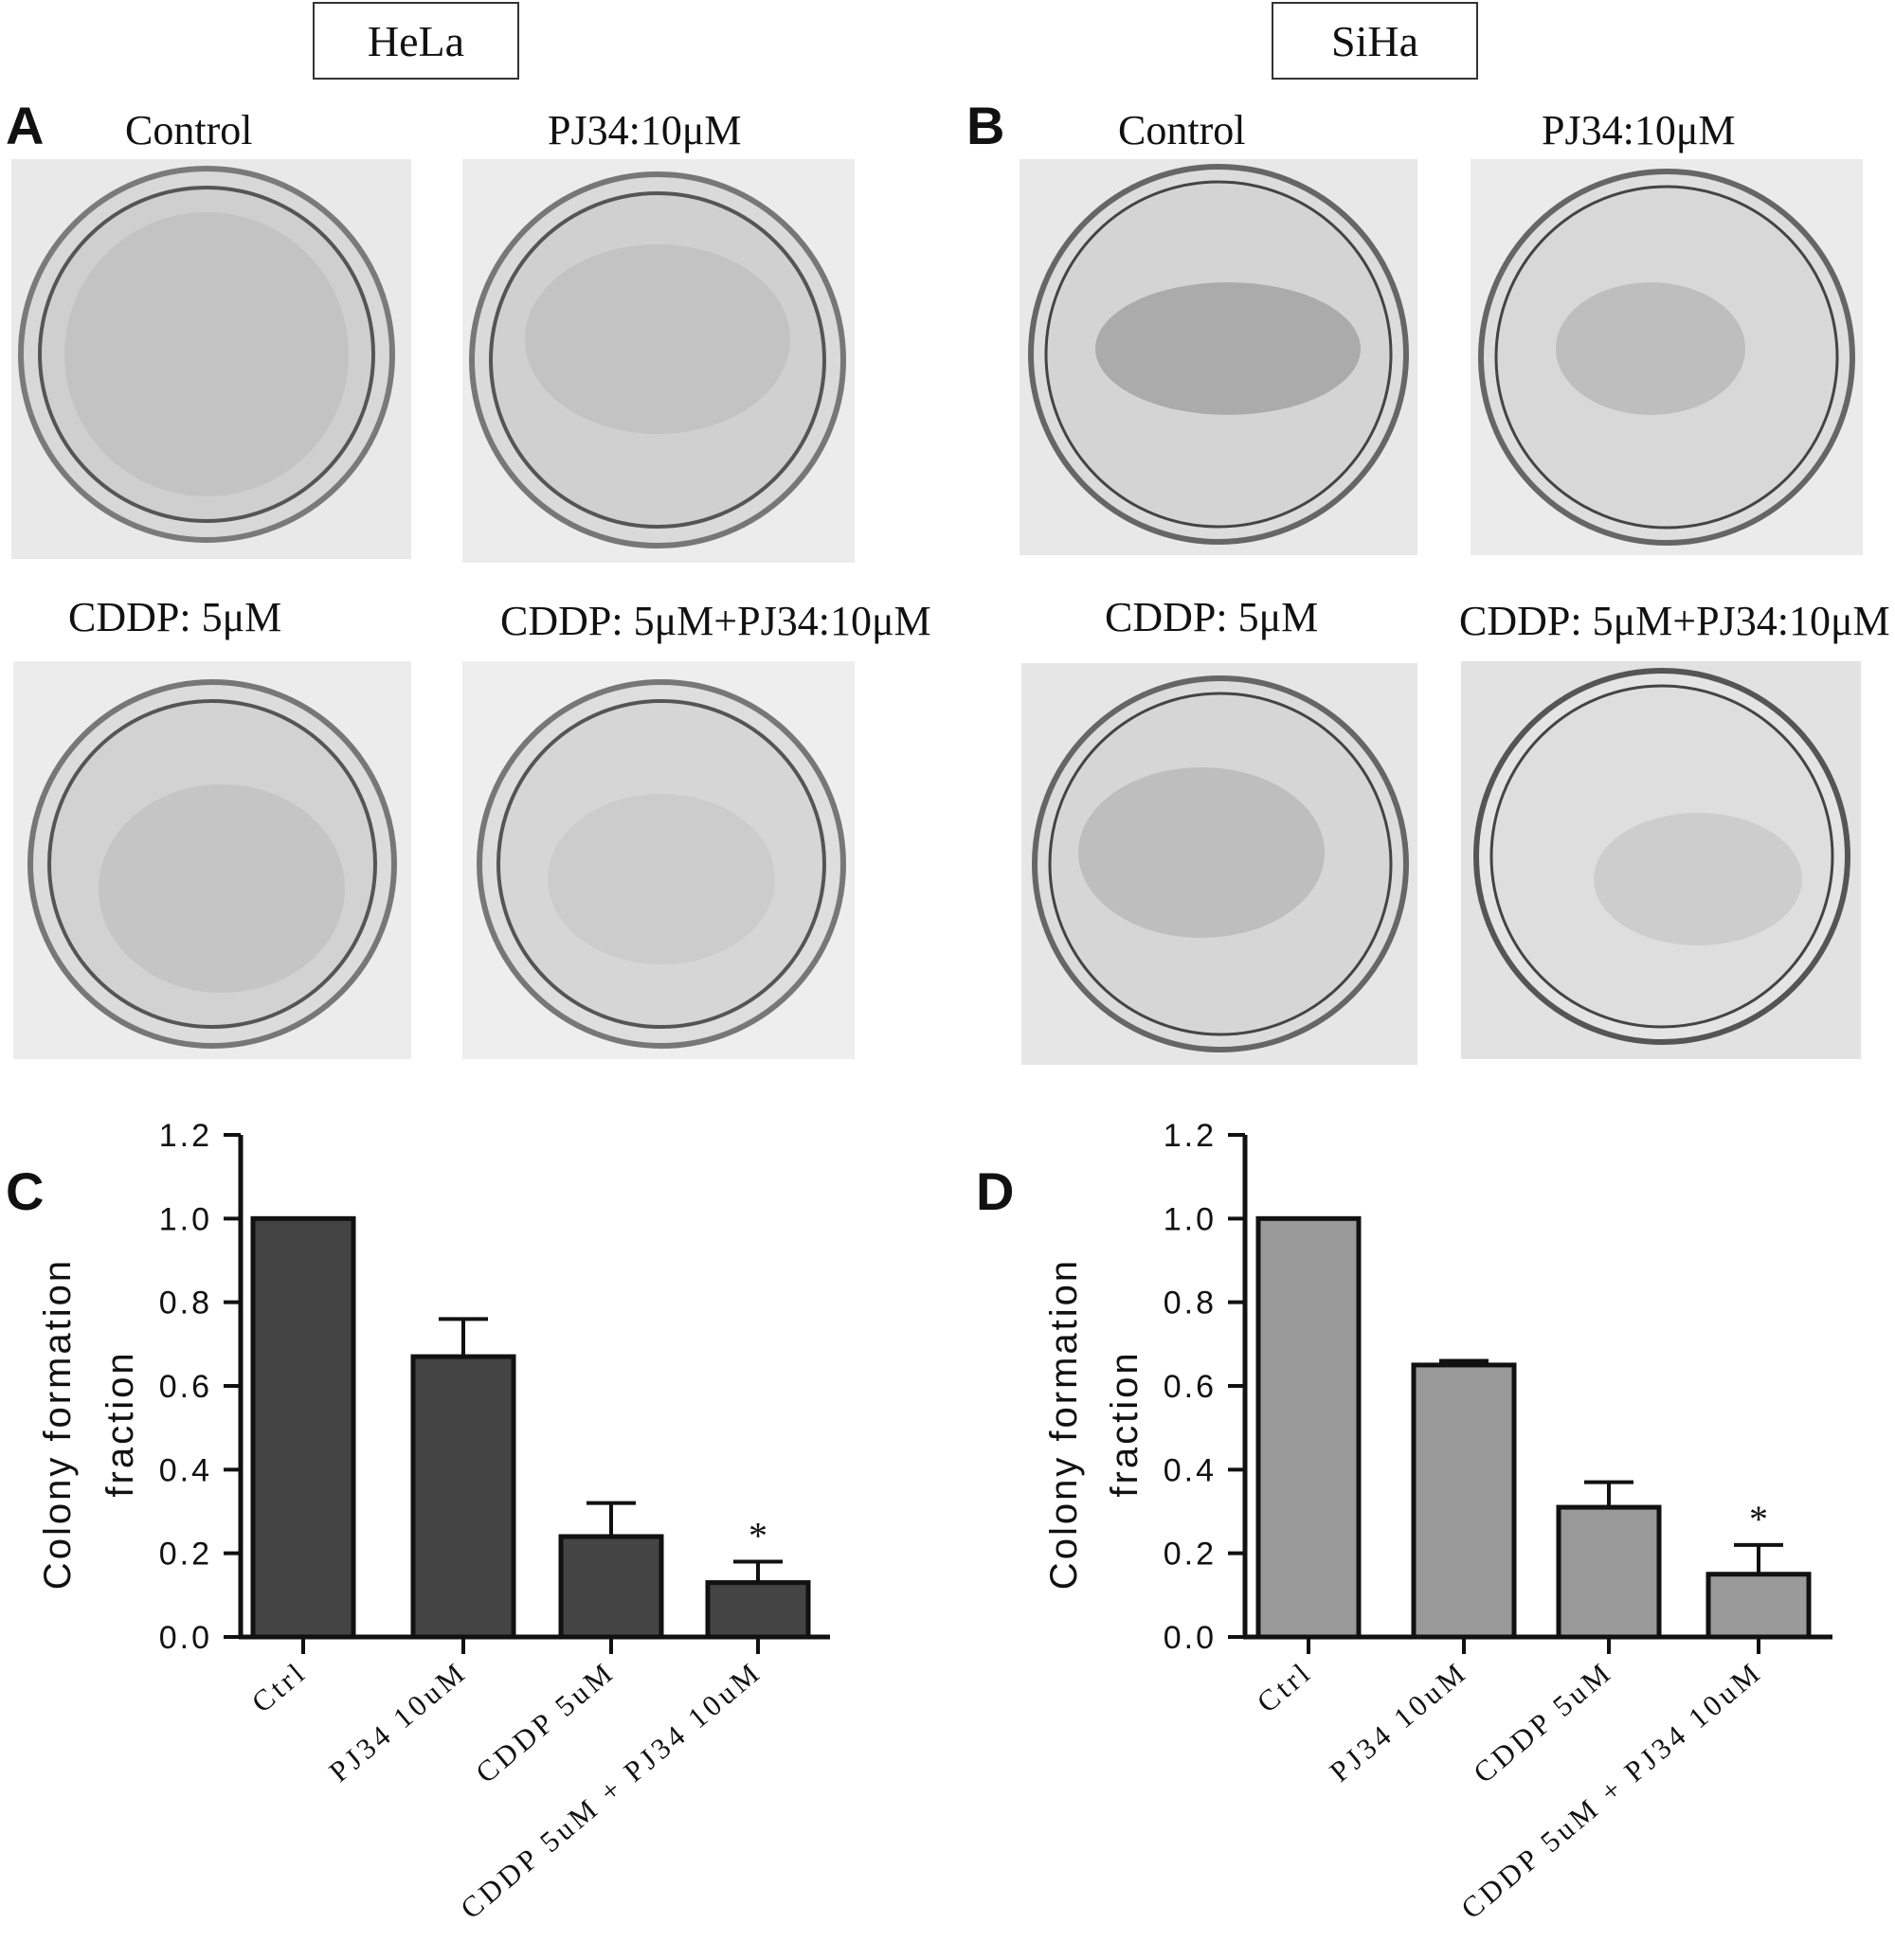  What do you see at coordinates (645, 130) in the screenshot?
I see `hela-label-pj34: PJ34:10μM` at bounding box center [645, 130].